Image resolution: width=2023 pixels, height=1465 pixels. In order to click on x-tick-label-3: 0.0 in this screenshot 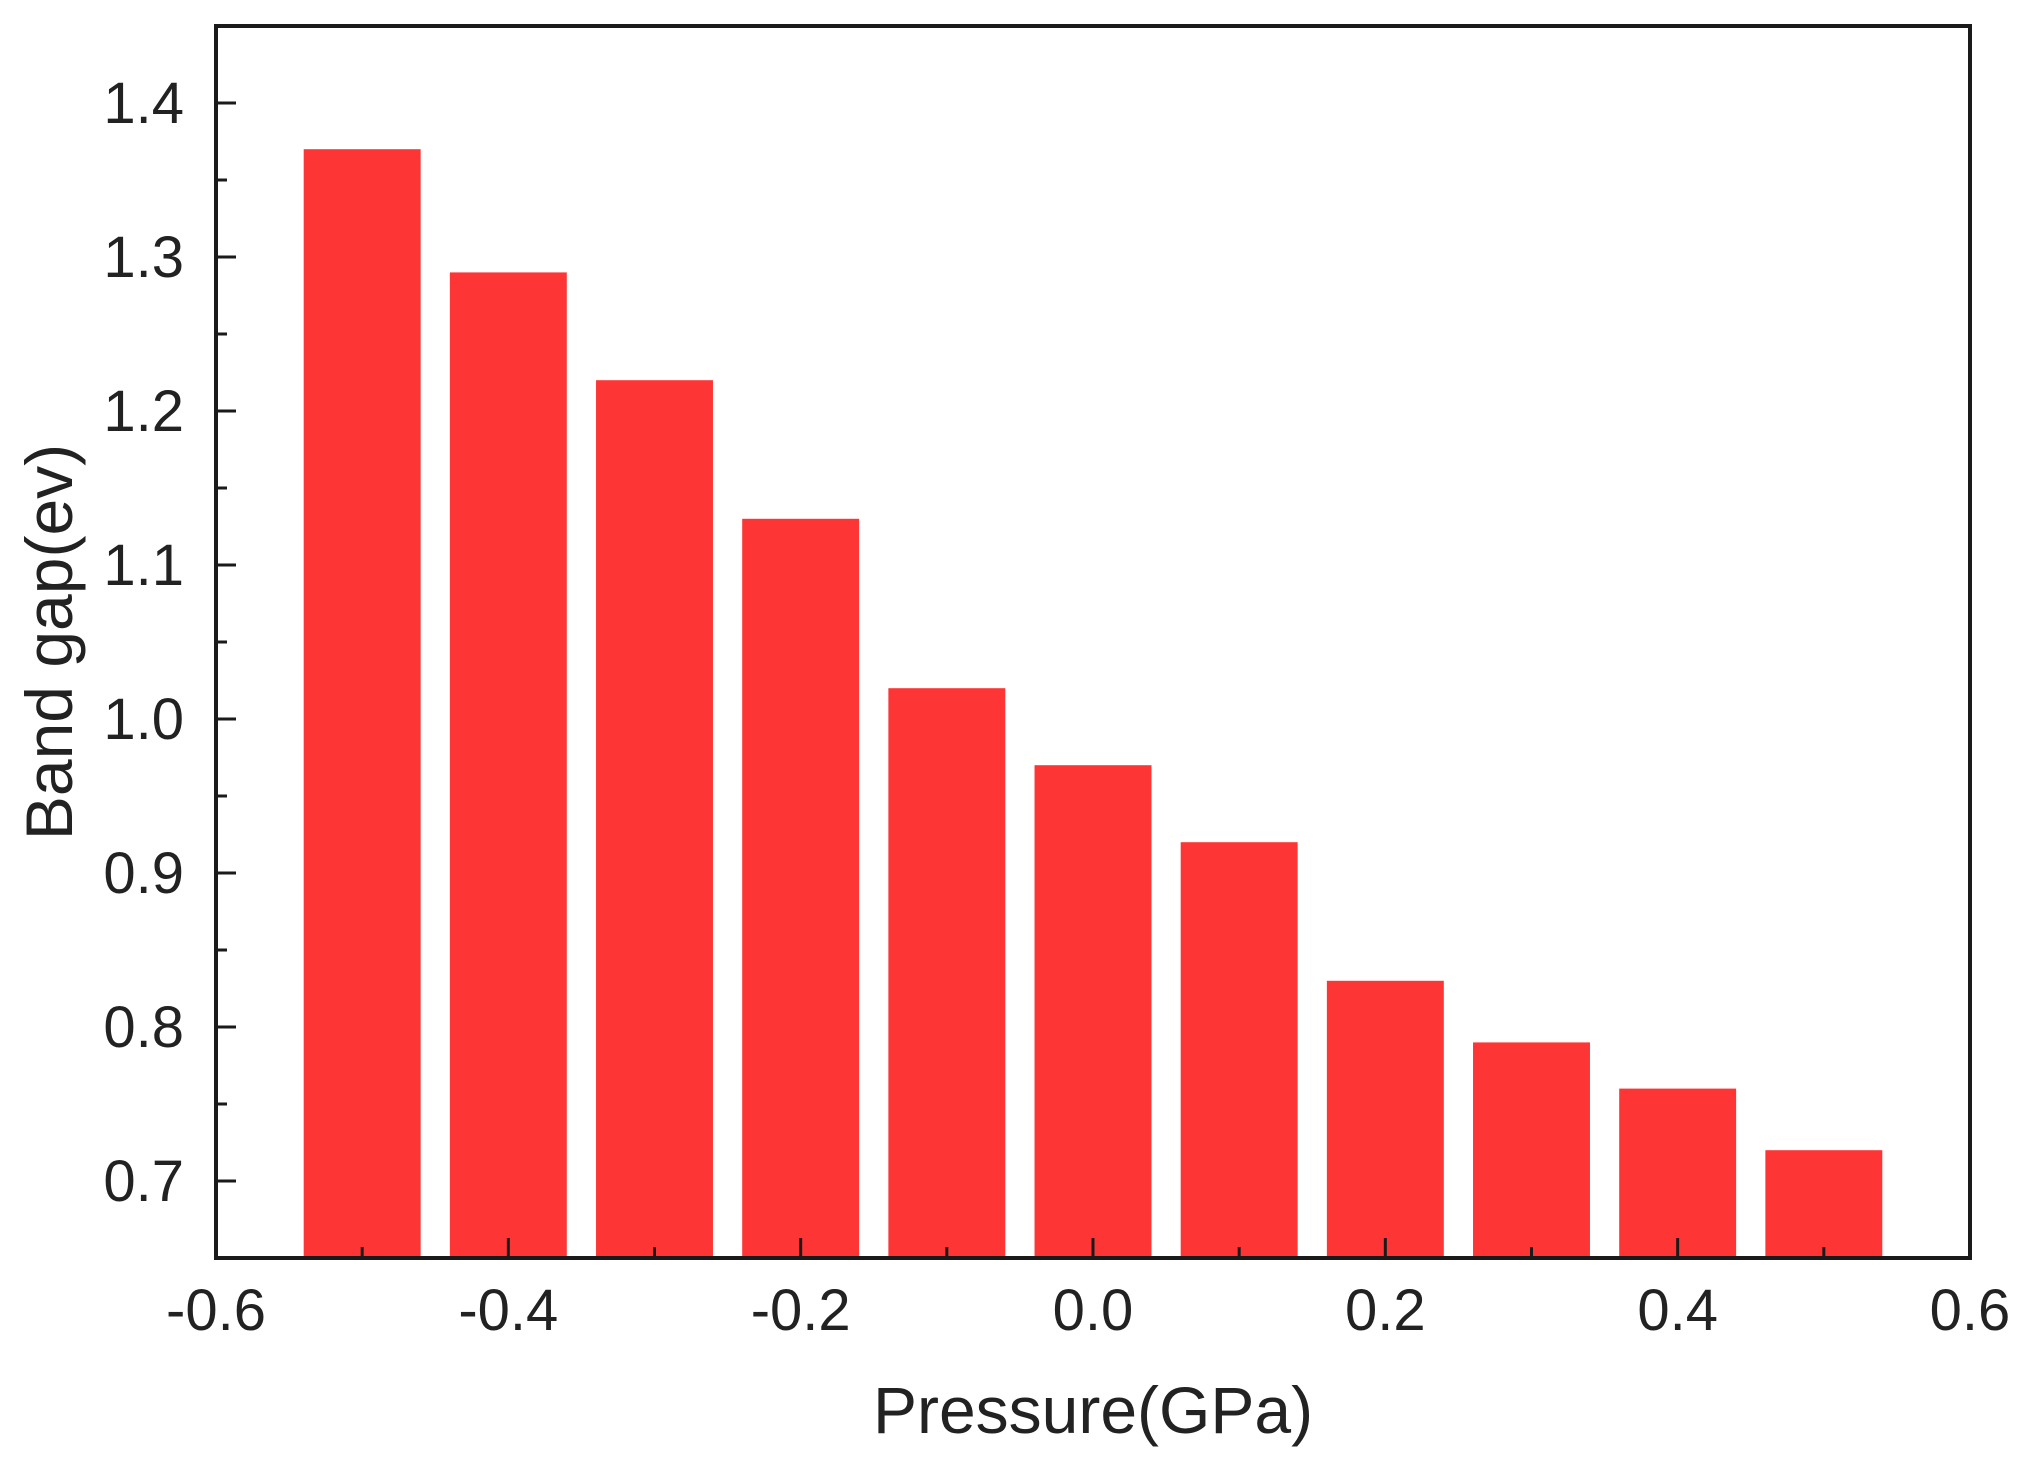, I will do `click(1093, 1310)`.